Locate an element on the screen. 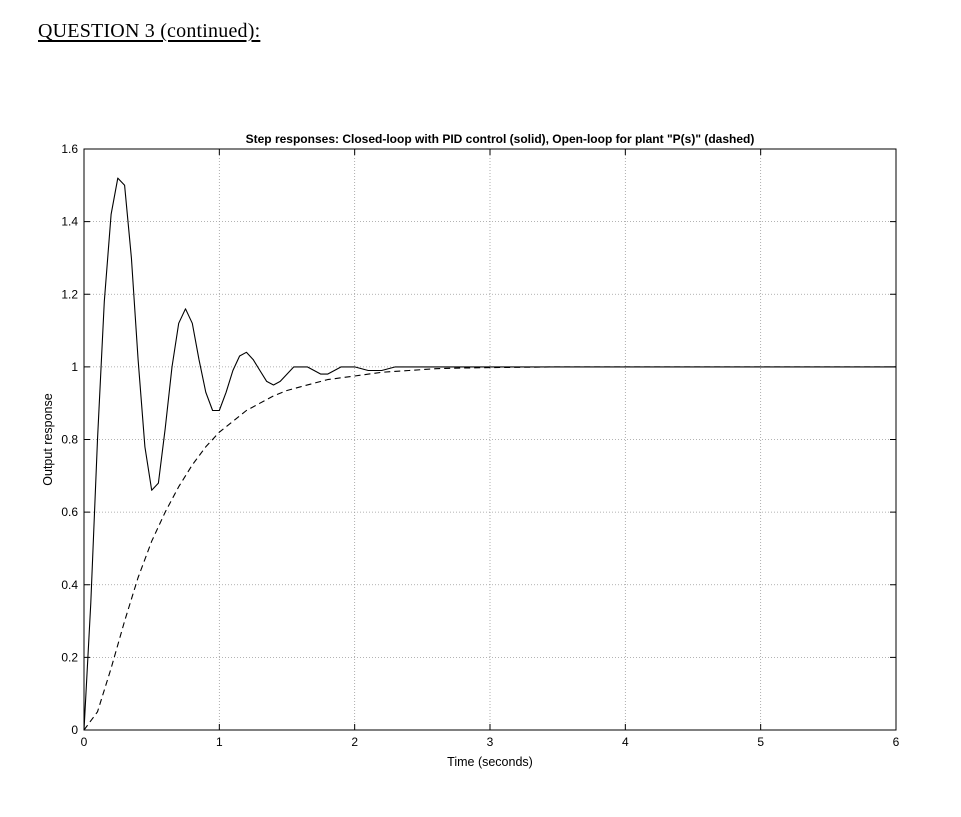  question-heading: QUESTION 3 (continued): is located at coordinates (149, 31).